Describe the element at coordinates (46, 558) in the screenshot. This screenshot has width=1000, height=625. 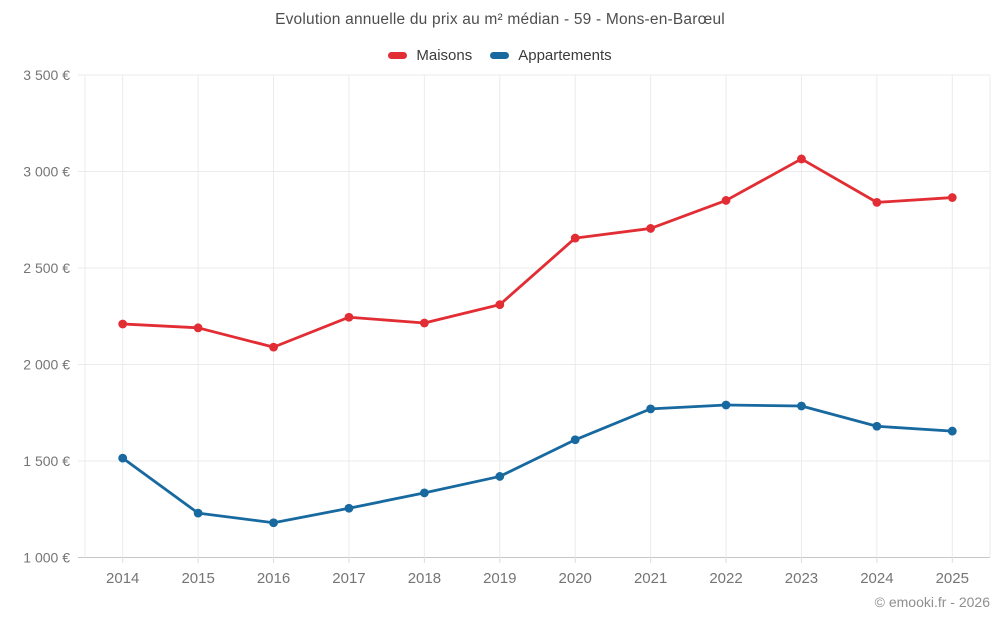
I see `y-tick-label-1000: 1 000 €` at that location.